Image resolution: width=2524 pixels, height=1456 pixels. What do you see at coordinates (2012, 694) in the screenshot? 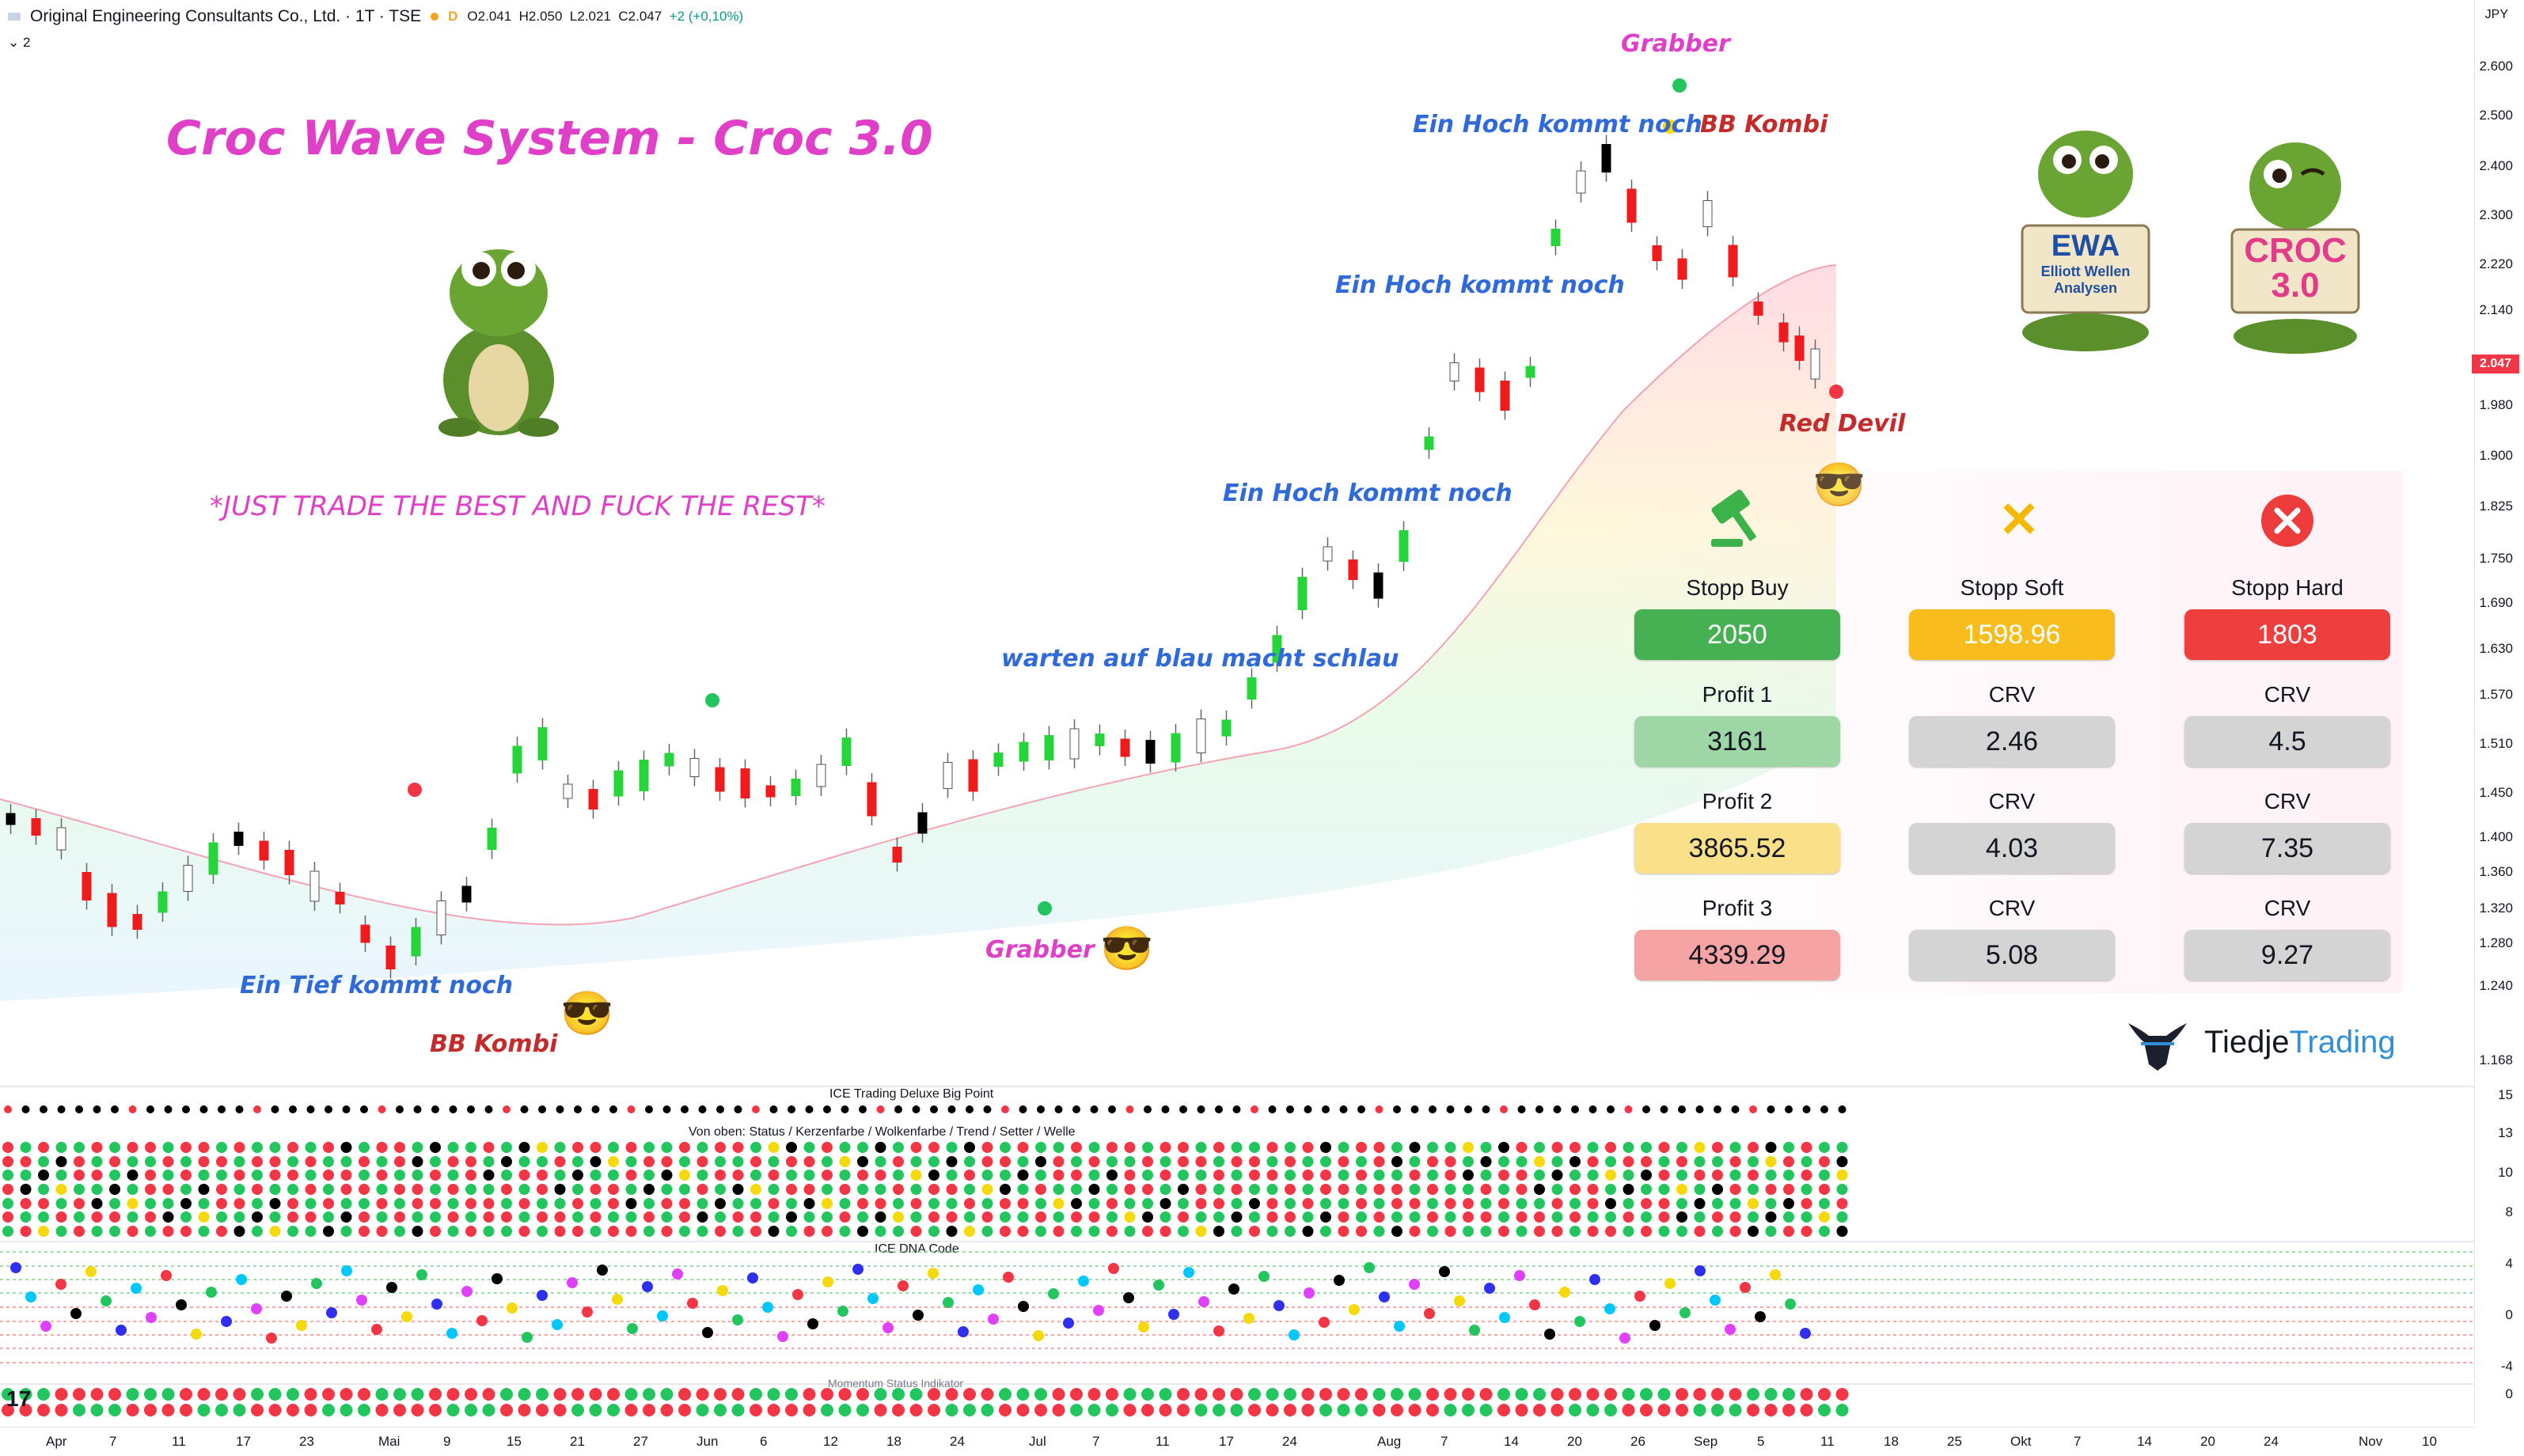
I see `crv-label: CRV` at bounding box center [2012, 694].